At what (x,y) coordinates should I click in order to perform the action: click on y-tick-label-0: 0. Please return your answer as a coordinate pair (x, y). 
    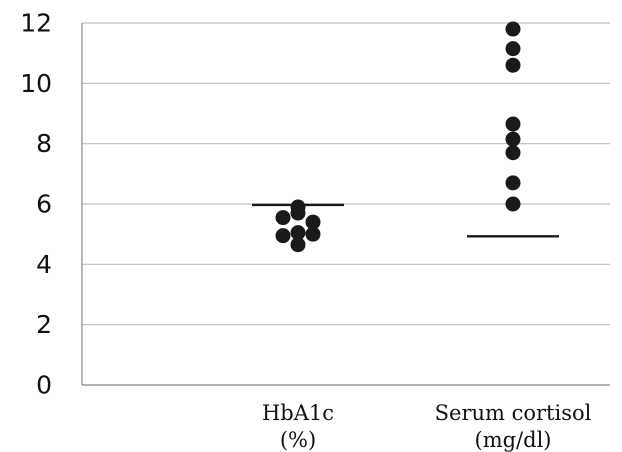
    Looking at the image, I should click on (44, 385).